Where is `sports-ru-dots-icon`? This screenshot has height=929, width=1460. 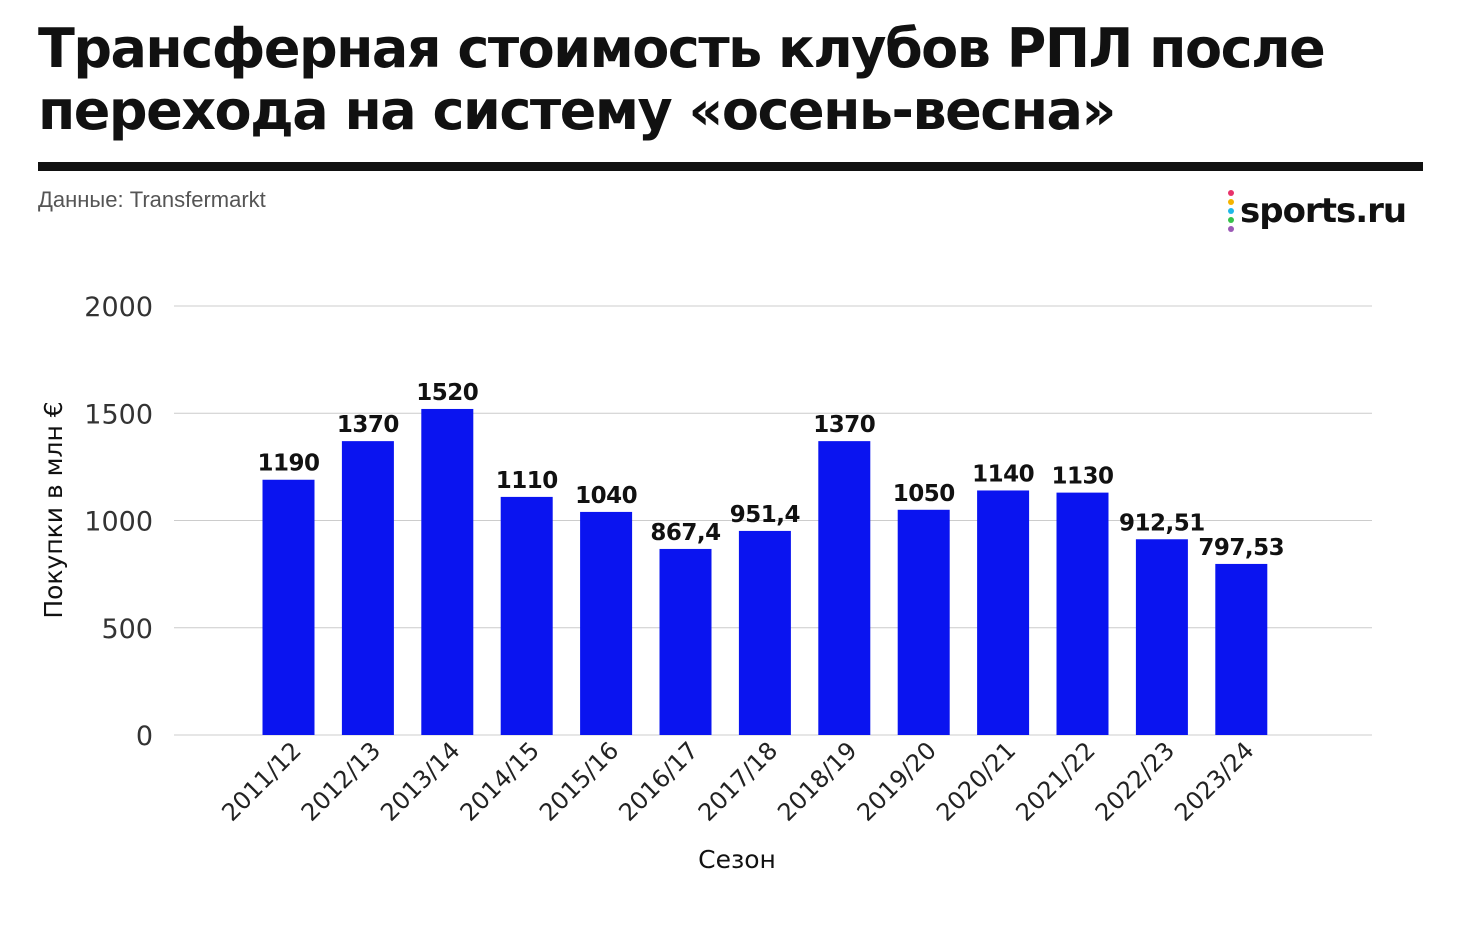
sports-ru-dots-icon is located at coordinates (1231, 211).